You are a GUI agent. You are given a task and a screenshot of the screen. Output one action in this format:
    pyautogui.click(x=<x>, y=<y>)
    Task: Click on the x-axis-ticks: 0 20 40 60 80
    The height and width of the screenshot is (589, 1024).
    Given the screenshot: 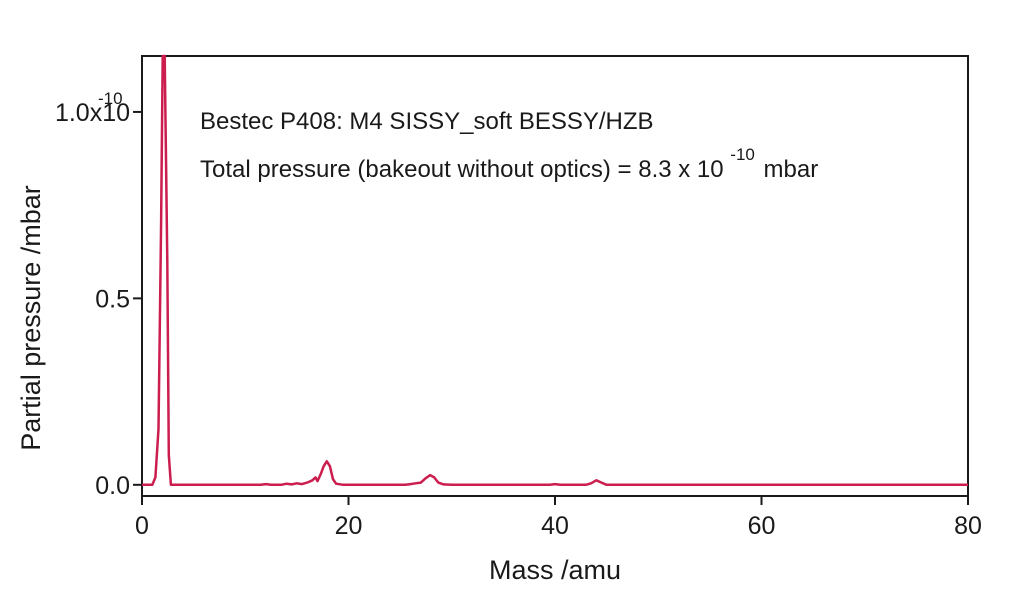 What is the action you would take?
    pyautogui.click(x=558, y=518)
    